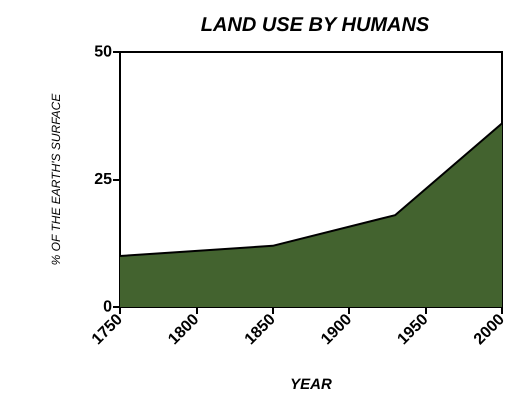  Describe the element at coordinates (103, 52) in the screenshot. I see `y-tick-label: 50` at that location.